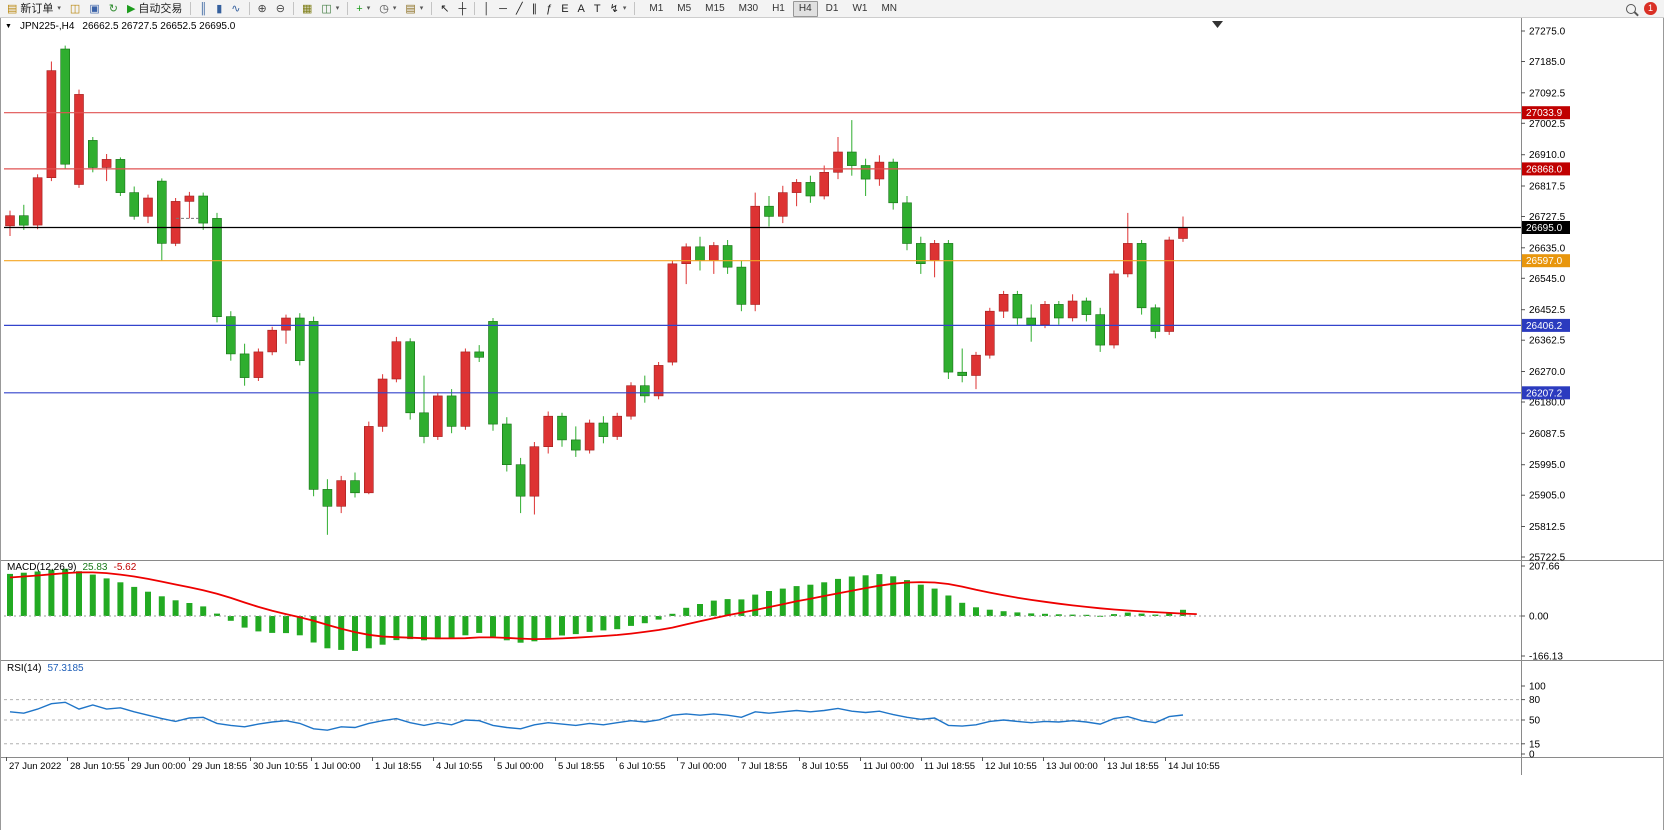 The image size is (1664, 830). What do you see at coordinates (337, 766) in the screenshot?
I see `time-axis-label: 1 Jul 00:00` at bounding box center [337, 766].